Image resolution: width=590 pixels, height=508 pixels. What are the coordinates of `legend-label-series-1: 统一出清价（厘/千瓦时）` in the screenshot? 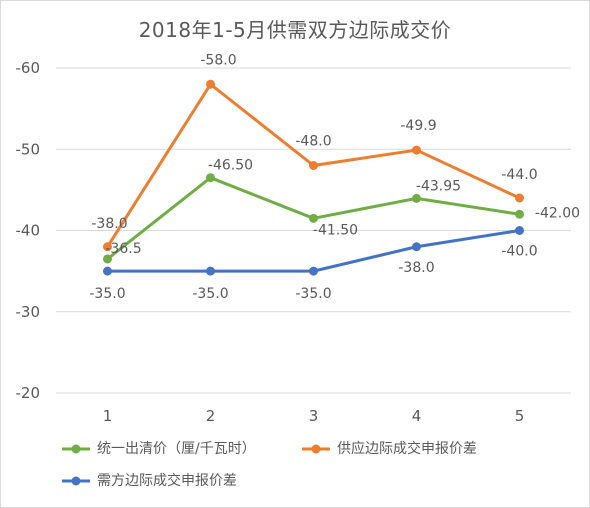 It's located at (176, 449).